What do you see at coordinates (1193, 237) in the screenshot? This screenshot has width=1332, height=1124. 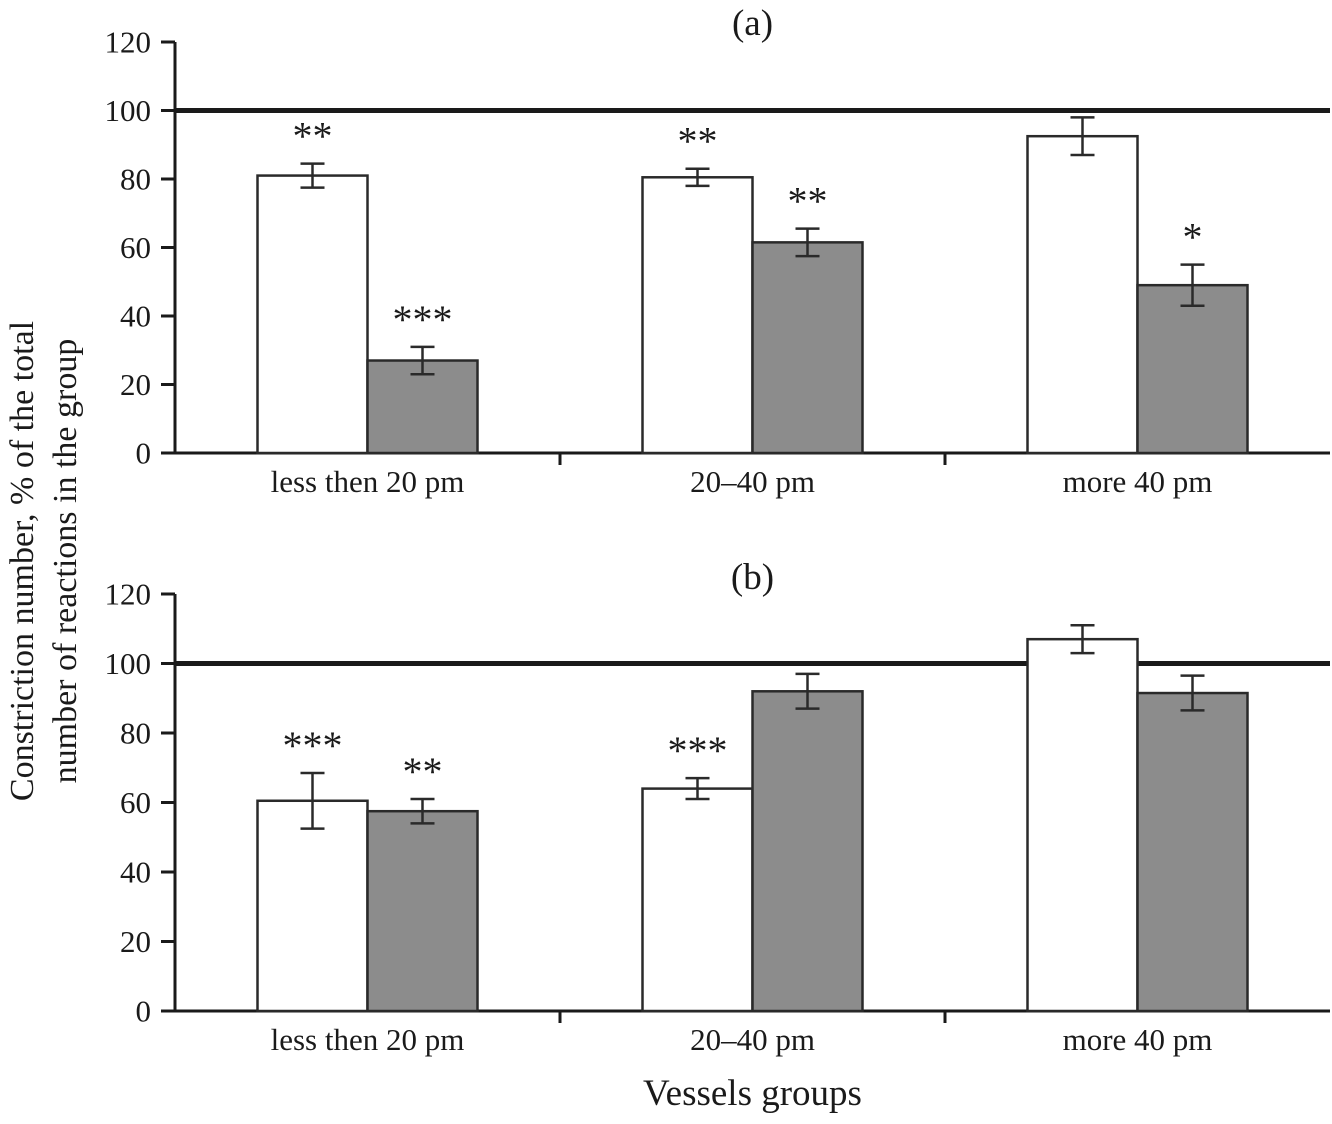 I see `significance-annotation: *` at bounding box center [1193, 237].